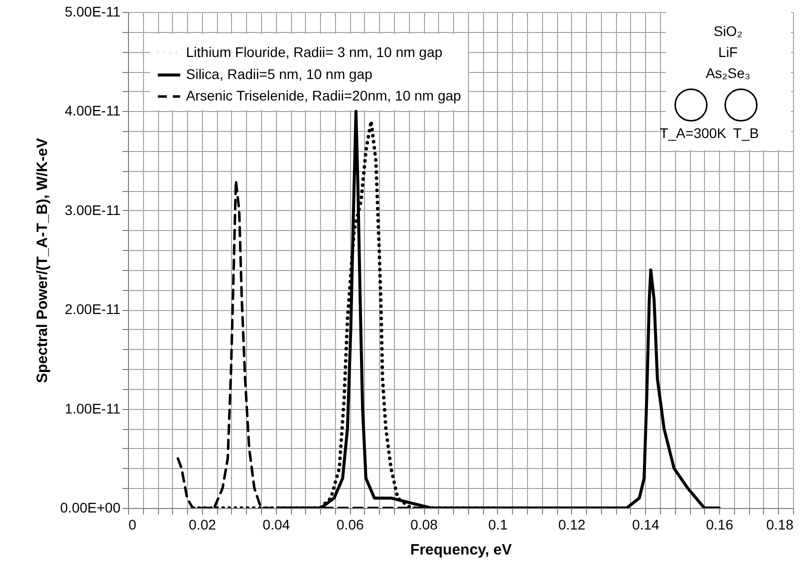 This screenshot has width=812, height=583. What do you see at coordinates (43, 261) in the screenshot?
I see `y-axis-title: Spectral Power/(T_A-T_B), W/K-eV` at bounding box center [43, 261].